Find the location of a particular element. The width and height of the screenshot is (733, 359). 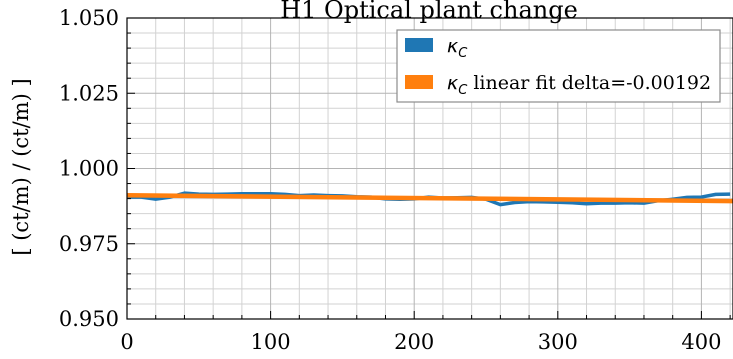

y-tick-label: 1.000 is located at coordinates (89, 169).